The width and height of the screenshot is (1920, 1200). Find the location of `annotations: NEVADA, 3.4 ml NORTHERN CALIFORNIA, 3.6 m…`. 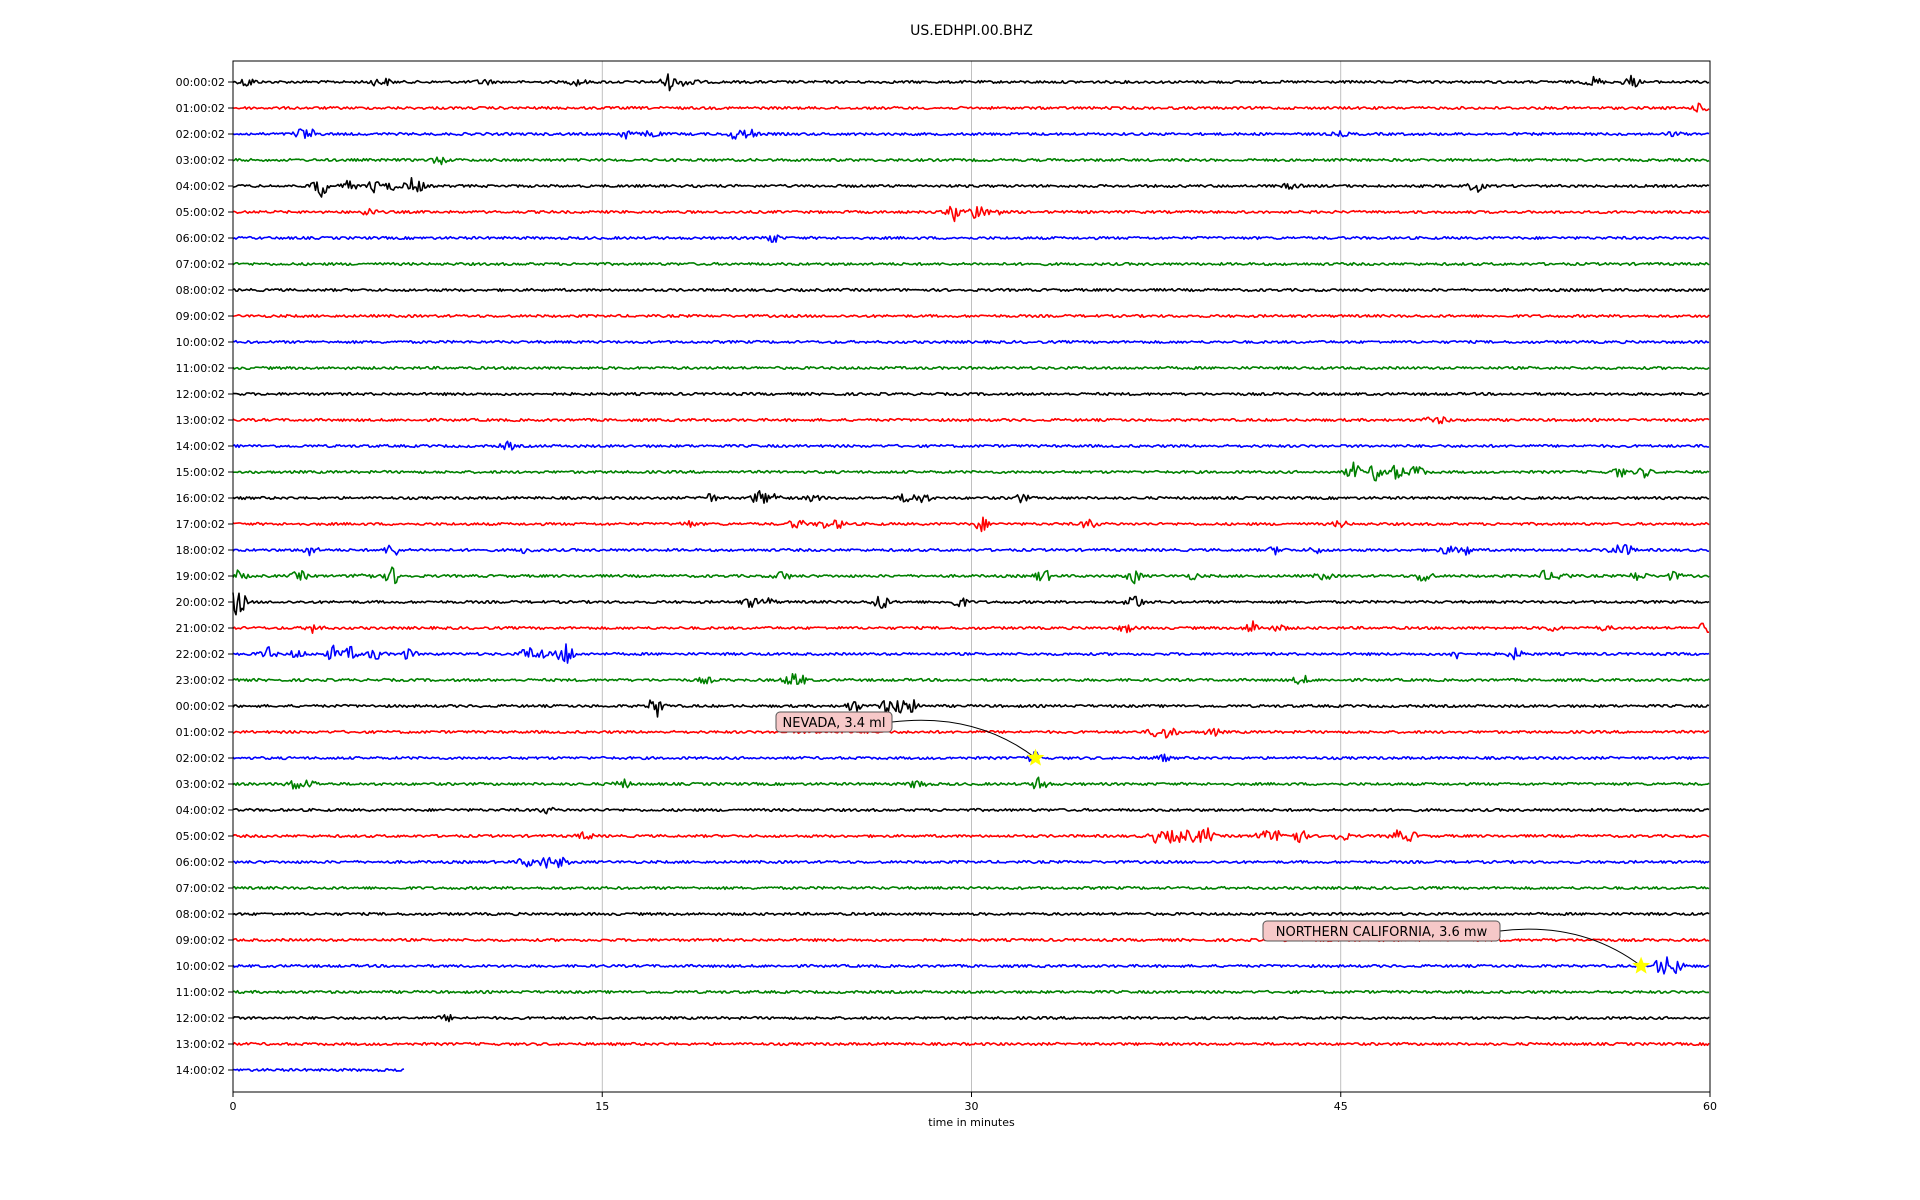

annotations: NEVADA, 3.4 ml NORTHERN CALIFORNIA, 3.6 m… is located at coordinates (1212, 842).